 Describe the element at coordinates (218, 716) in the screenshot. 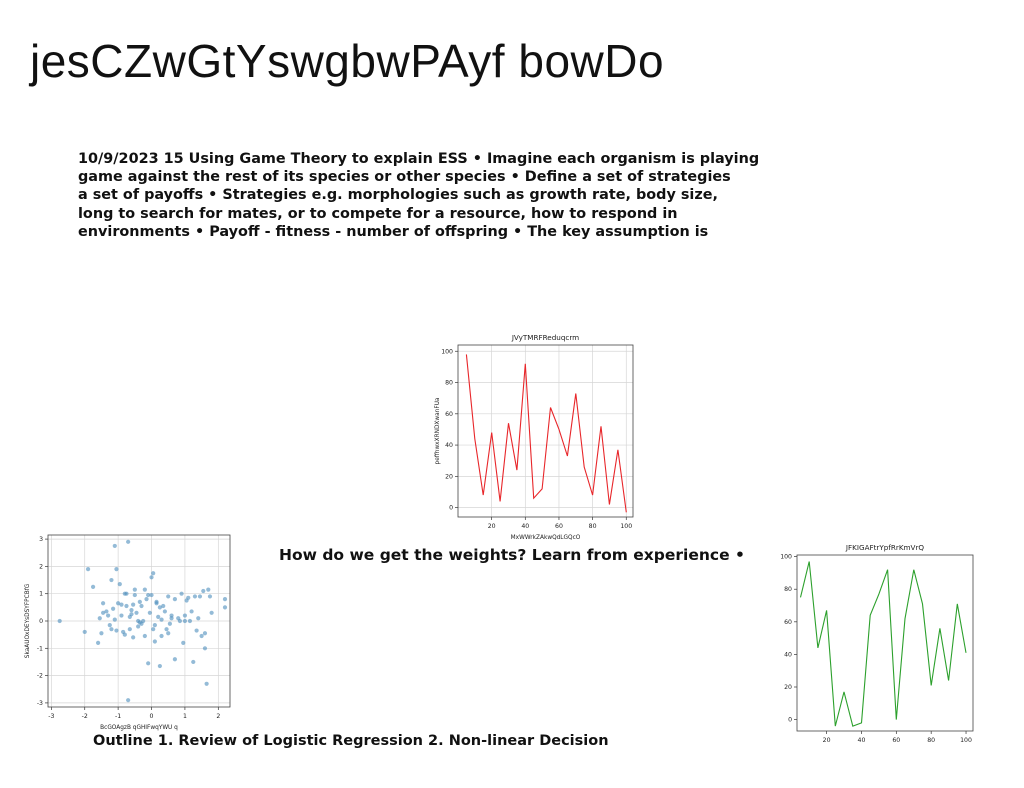

I see `x-tick-label: 2` at that location.